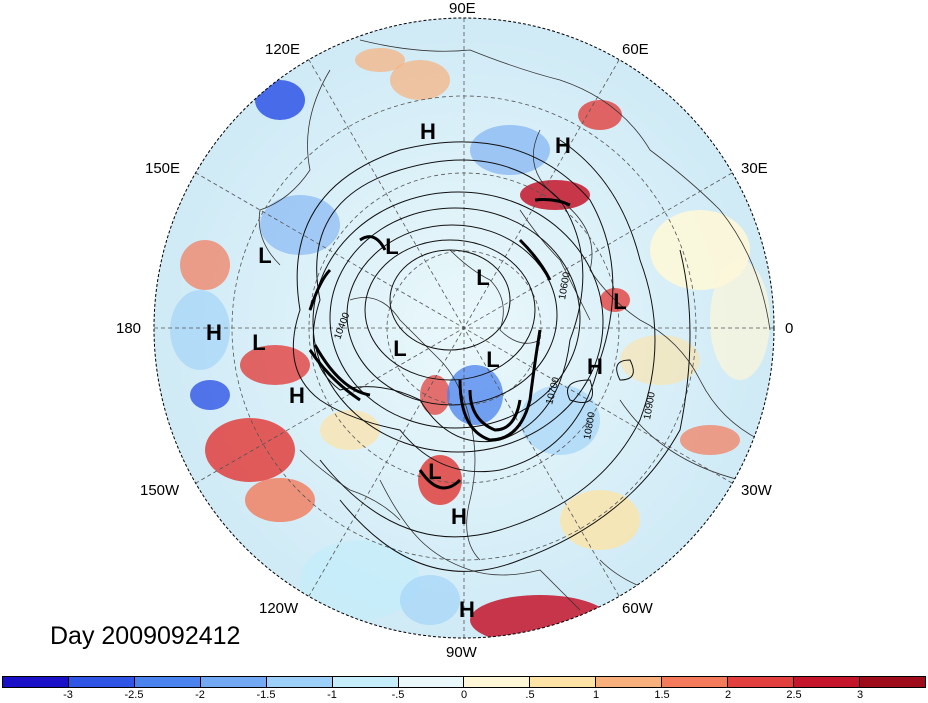  I want to click on colorbar-tick-label: 3, so click(860, 695).